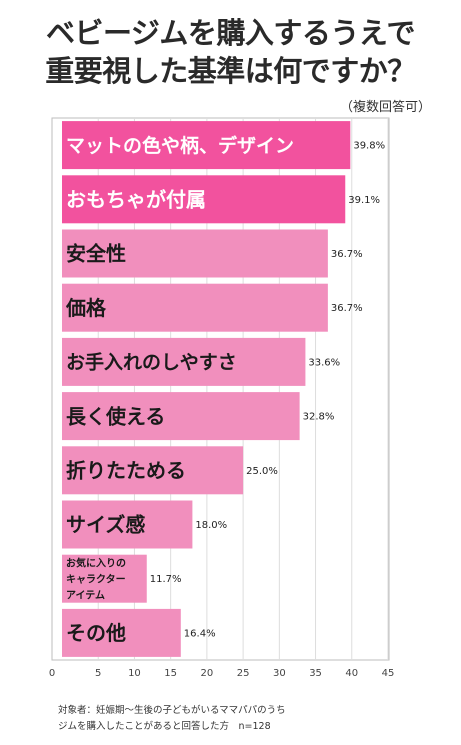 Image resolution: width=461 pixels, height=745 pixels. I want to click on category-label: おもちゃが付属, so click(136, 200).